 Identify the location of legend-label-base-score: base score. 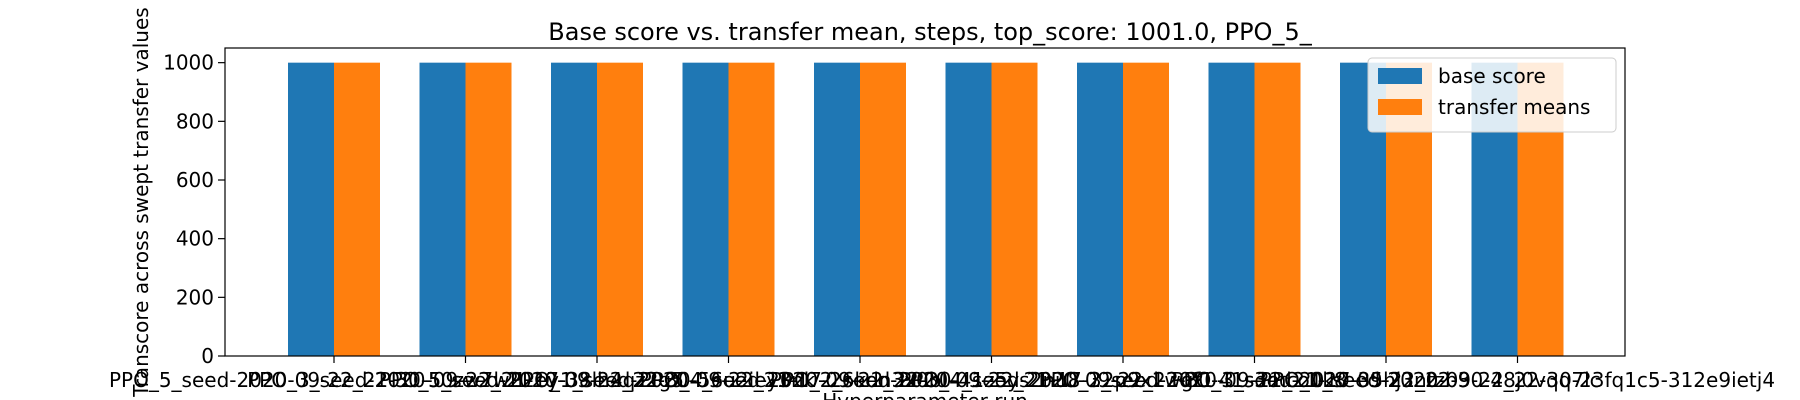
(1492, 76).